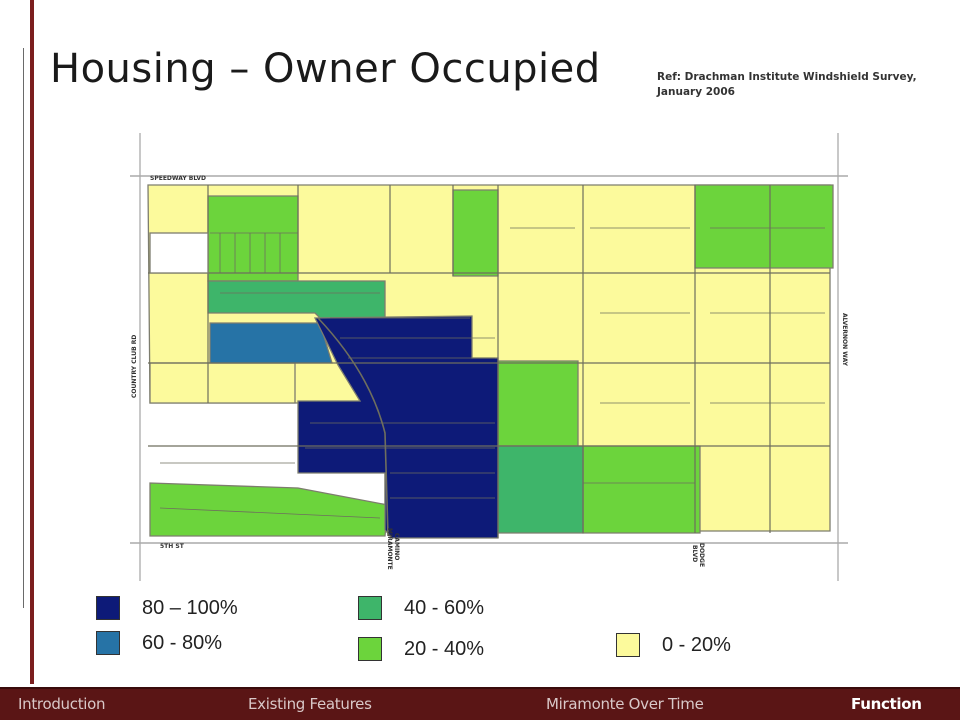 The height and width of the screenshot is (720, 960). What do you see at coordinates (444, 607) in the screenshot?
I see `legend-label-40-60: 40 - 60%` at bounding box center [444, 607].